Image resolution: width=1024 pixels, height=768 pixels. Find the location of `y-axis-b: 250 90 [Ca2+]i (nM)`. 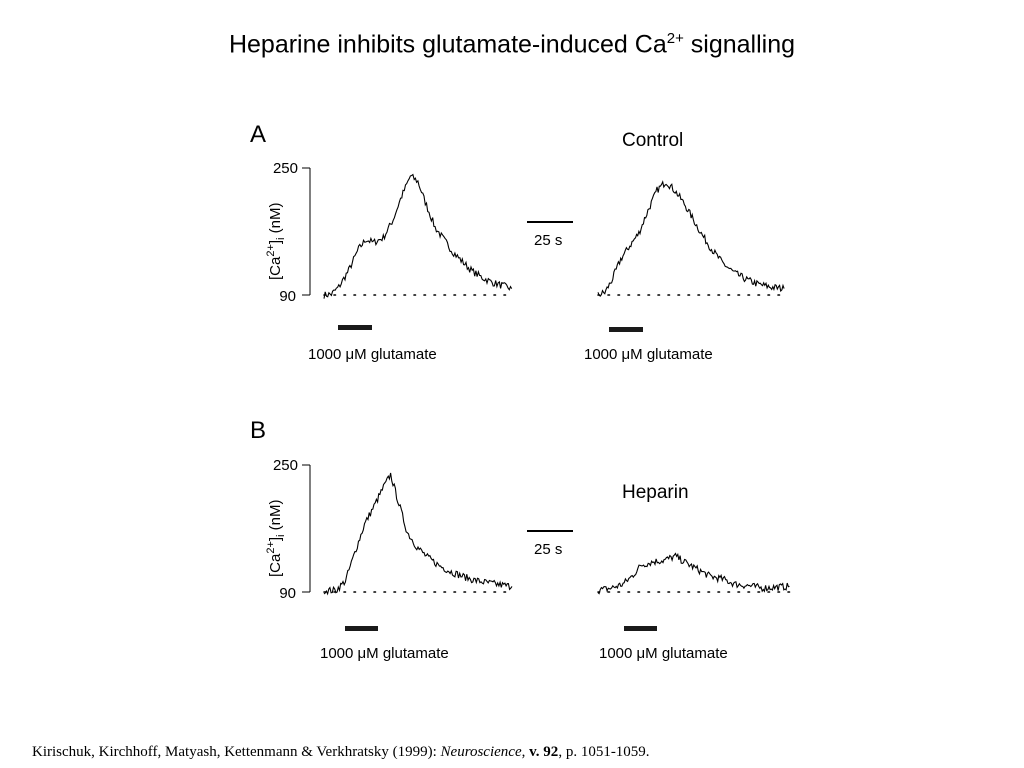

y-axis-b: 250 90 [Ca2+]i (nM) is located at coordinates (288, 529).